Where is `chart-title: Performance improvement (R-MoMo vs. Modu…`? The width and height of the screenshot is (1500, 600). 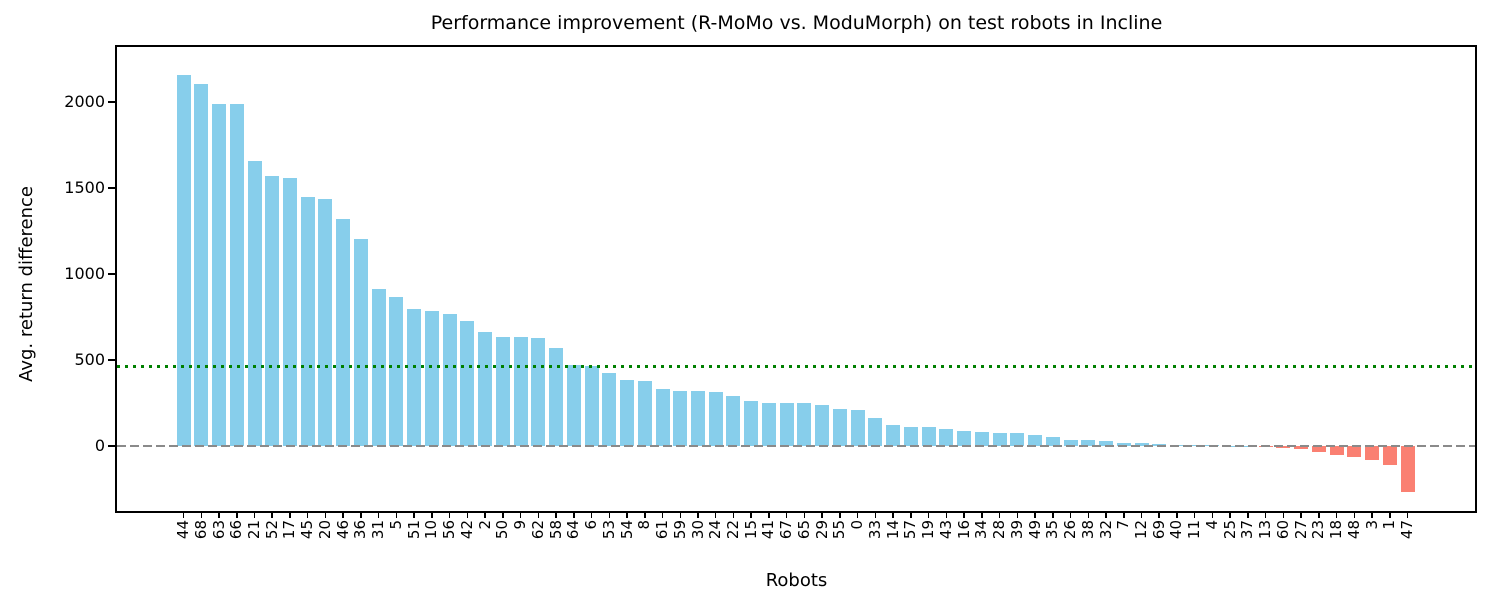
chart-title: Performance improvement (R-MoMo vs. Modu… is located at coordinates (796, 23).